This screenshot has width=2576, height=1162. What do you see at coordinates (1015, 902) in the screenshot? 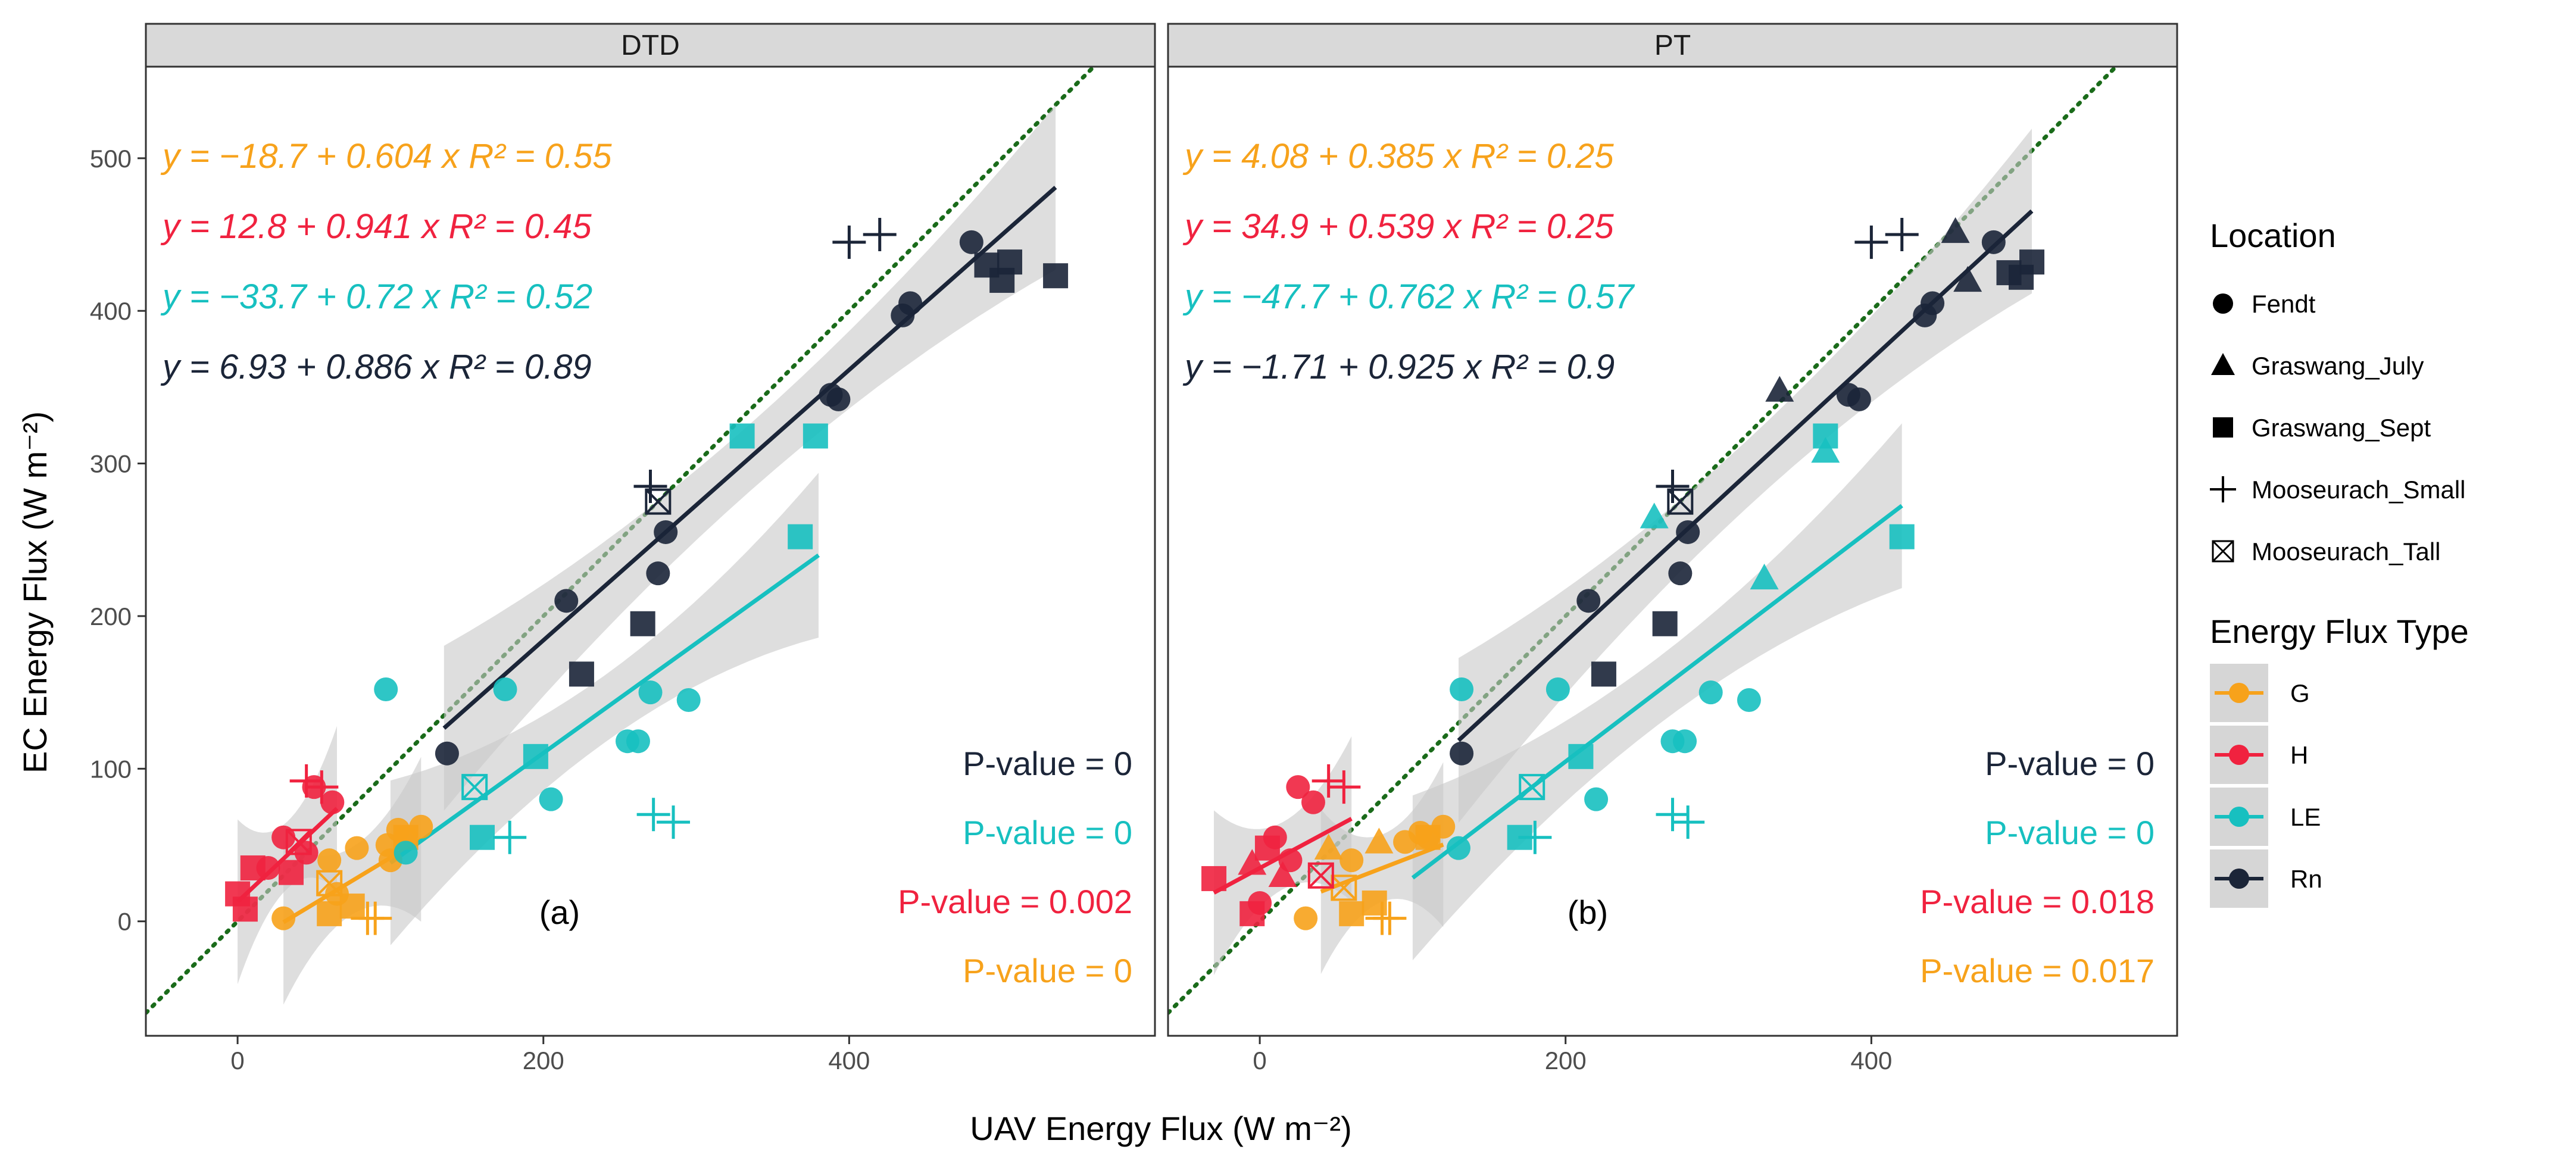
I see `p-value-h: P-value = 0.002` at bounding box center [1015, 902].